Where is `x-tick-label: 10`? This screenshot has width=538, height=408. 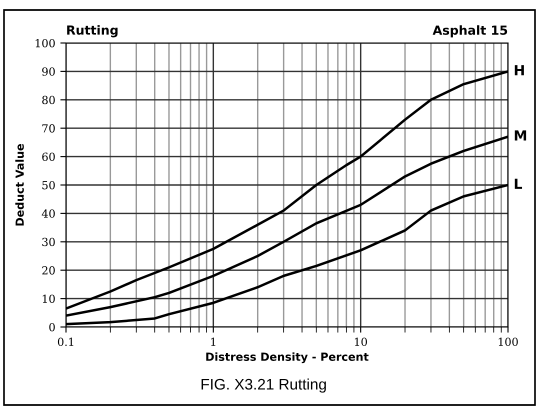 x-tick-label: 10 is located at coordinates (360, 342).